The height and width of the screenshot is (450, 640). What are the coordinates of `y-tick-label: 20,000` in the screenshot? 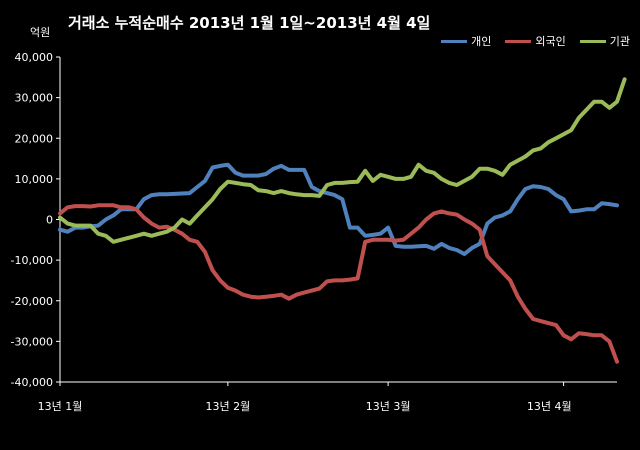 It's located at (34, 138).